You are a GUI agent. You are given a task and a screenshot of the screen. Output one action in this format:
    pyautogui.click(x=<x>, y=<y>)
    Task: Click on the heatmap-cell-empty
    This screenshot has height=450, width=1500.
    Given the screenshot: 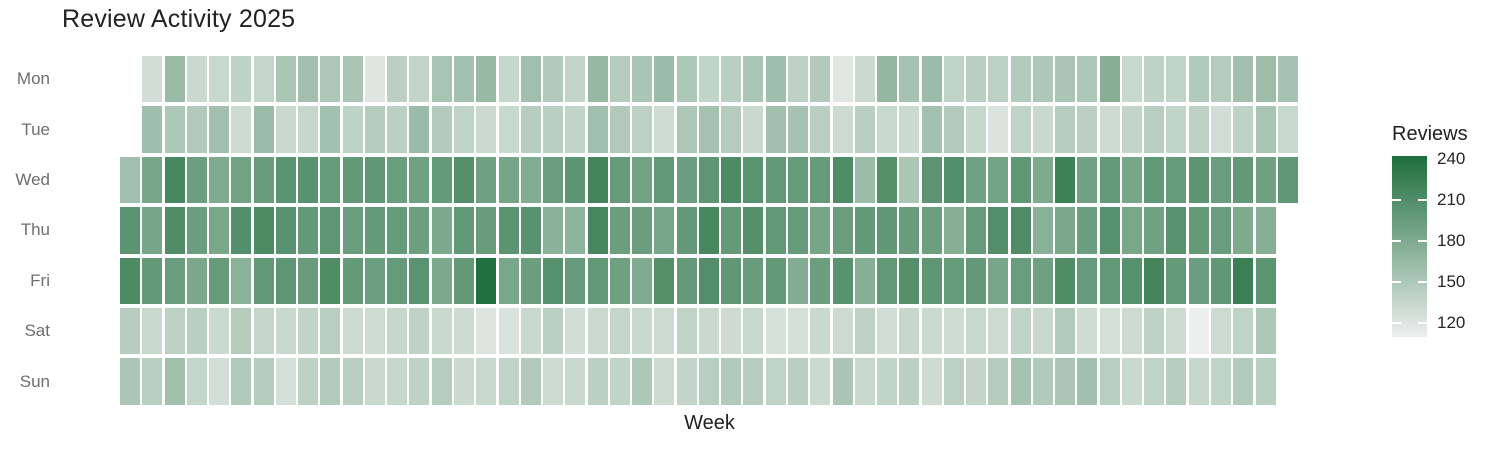 What is the action you would take?
    pyautogui.click(x=1288, y=230)
    